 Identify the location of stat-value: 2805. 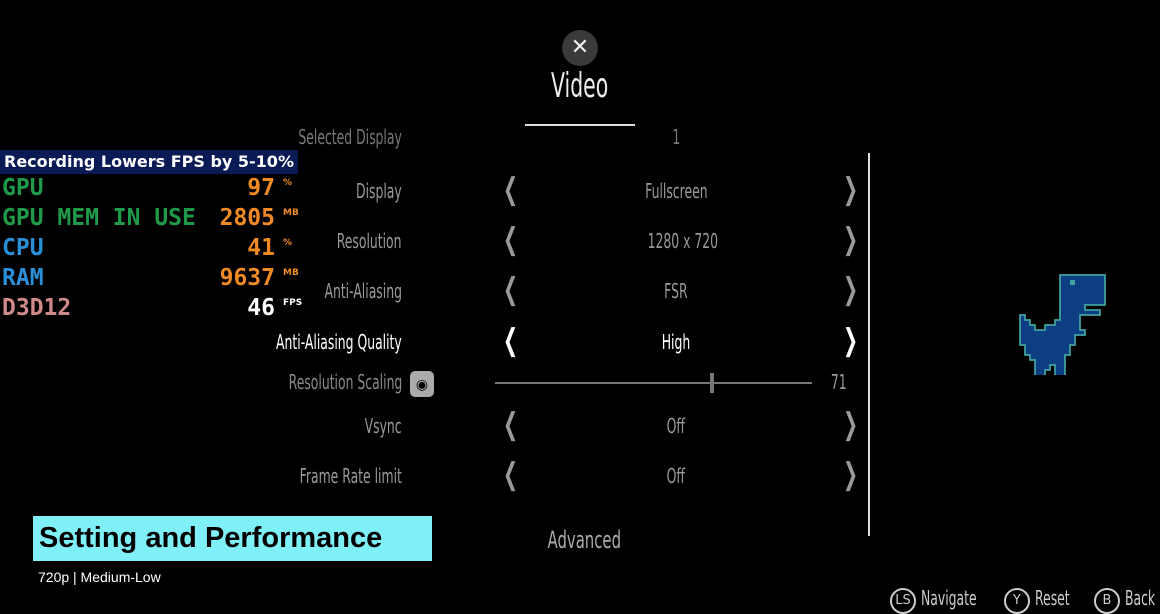
(247, 218).